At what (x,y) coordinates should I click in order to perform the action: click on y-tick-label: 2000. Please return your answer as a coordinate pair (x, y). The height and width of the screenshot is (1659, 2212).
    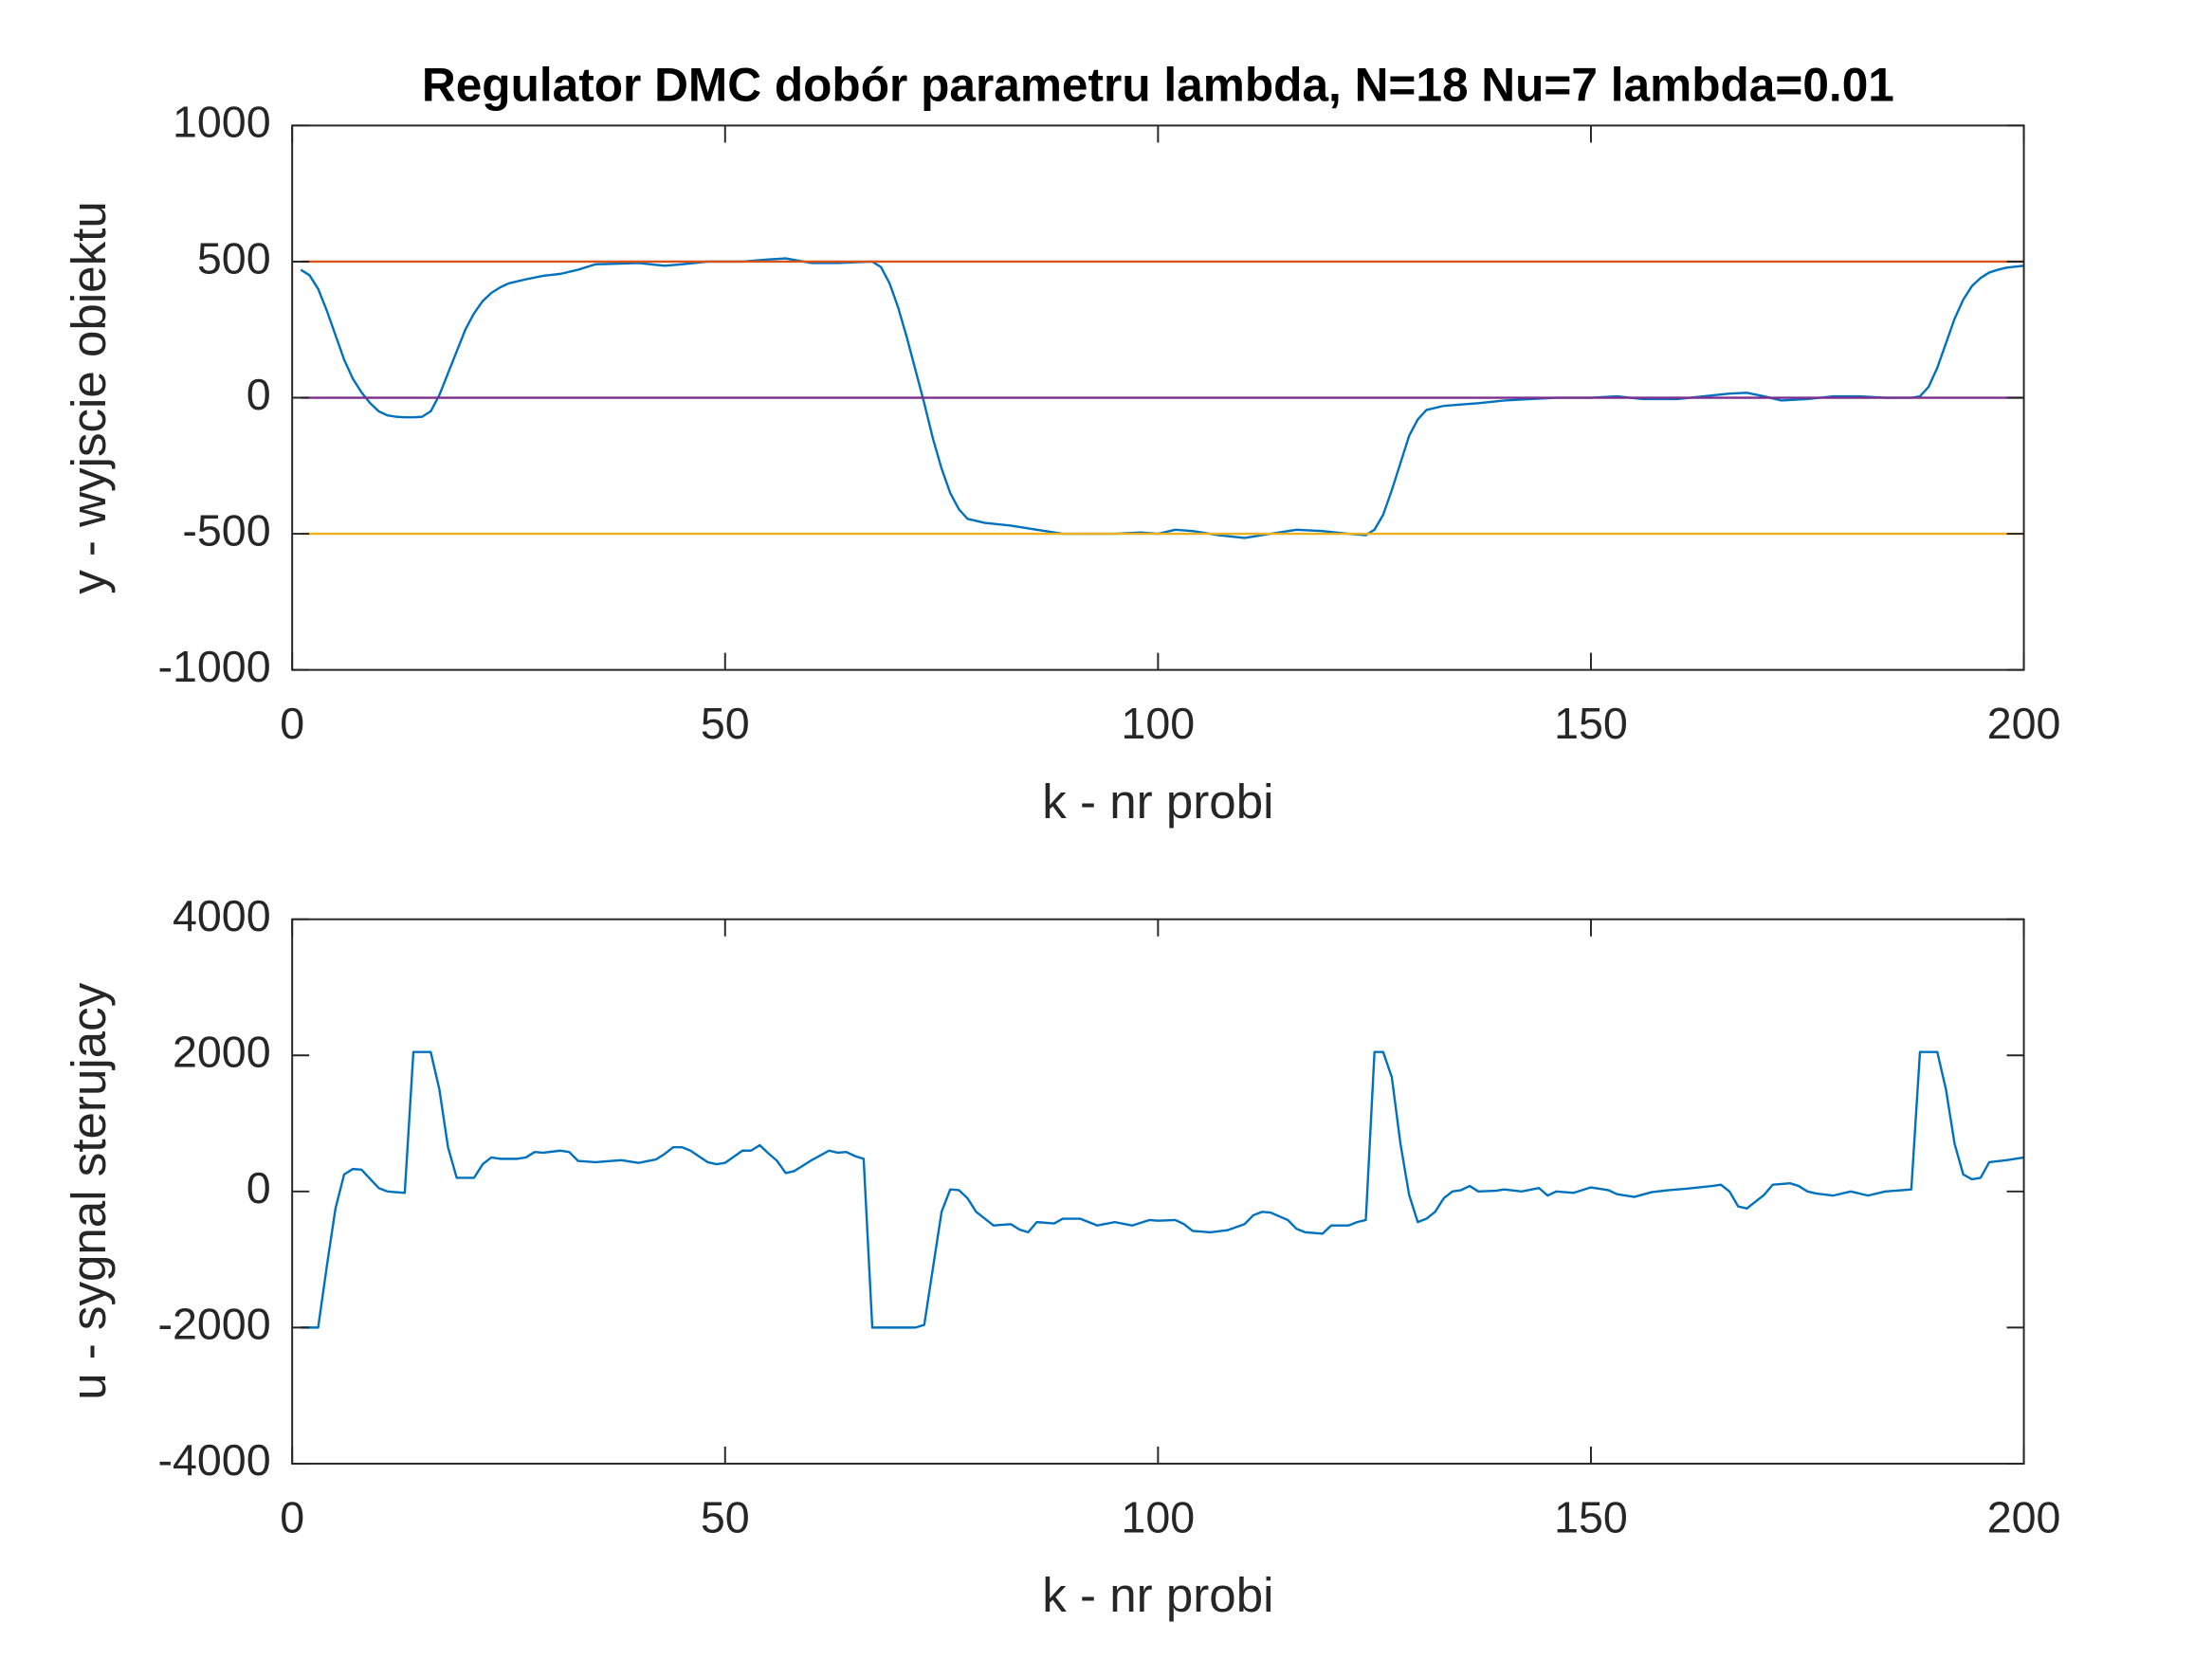
    Looking at the image, I should click on (222, 1052).